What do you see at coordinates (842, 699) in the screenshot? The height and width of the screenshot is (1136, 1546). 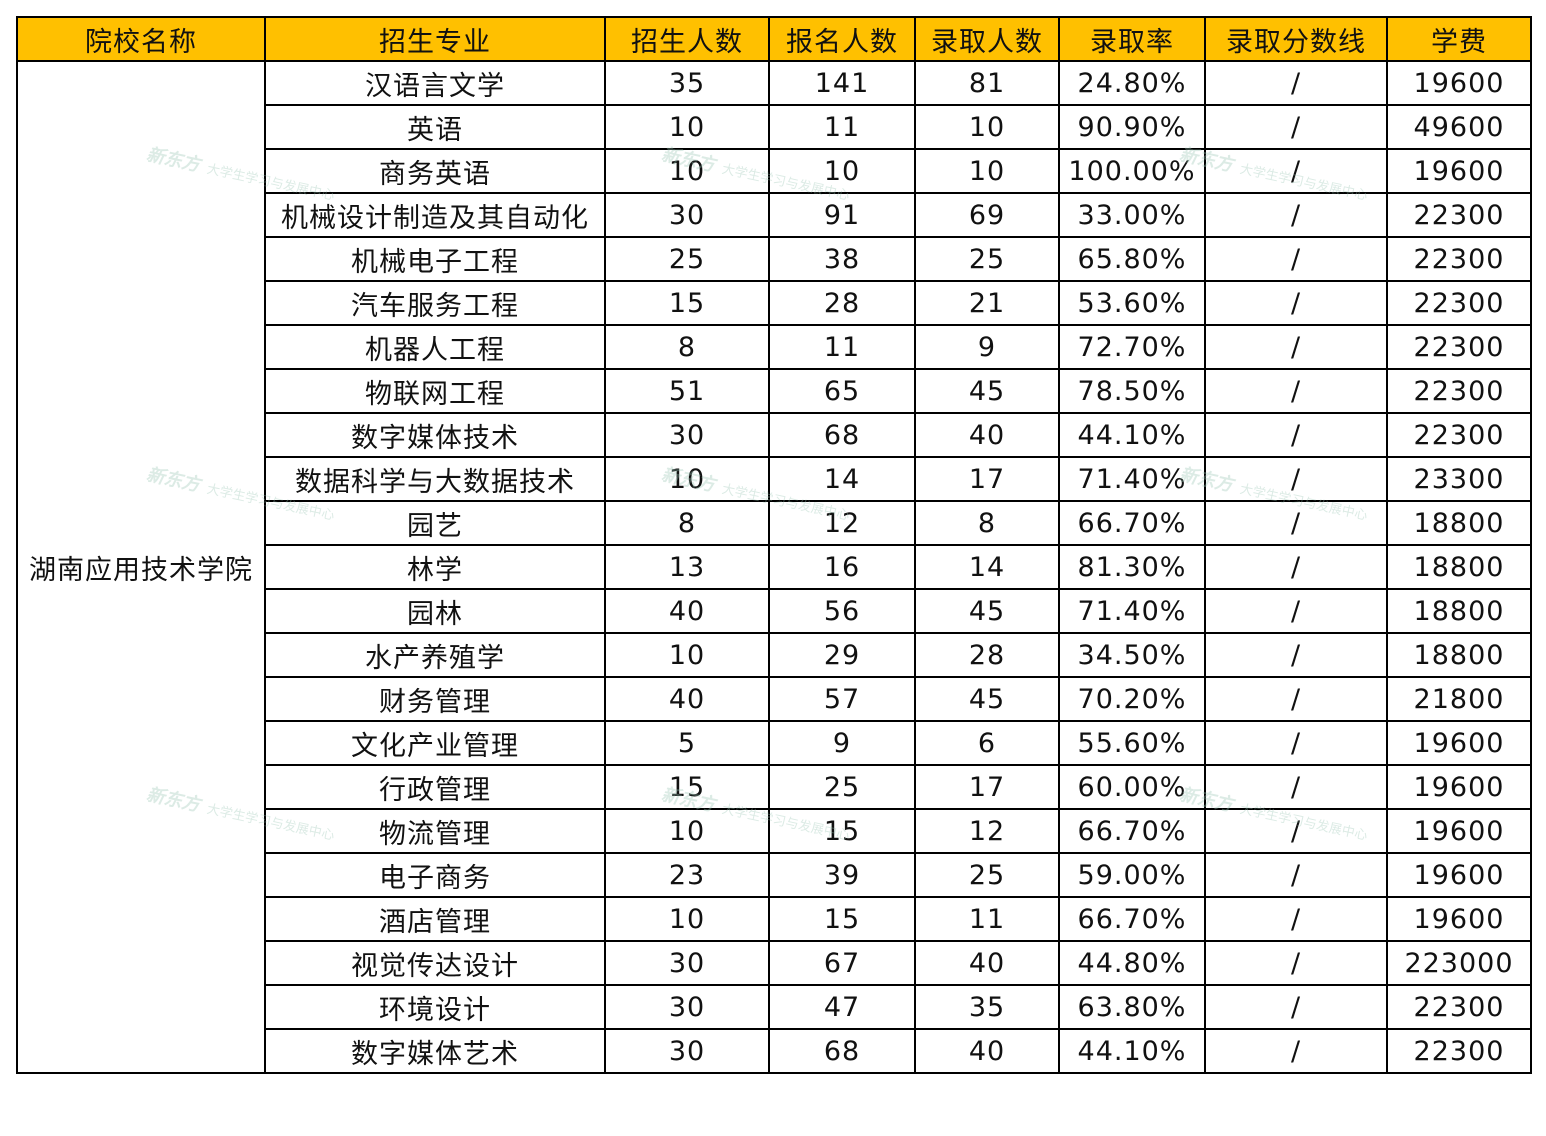 I see `applicants-cell: 57` at bounding box center [842, 699].